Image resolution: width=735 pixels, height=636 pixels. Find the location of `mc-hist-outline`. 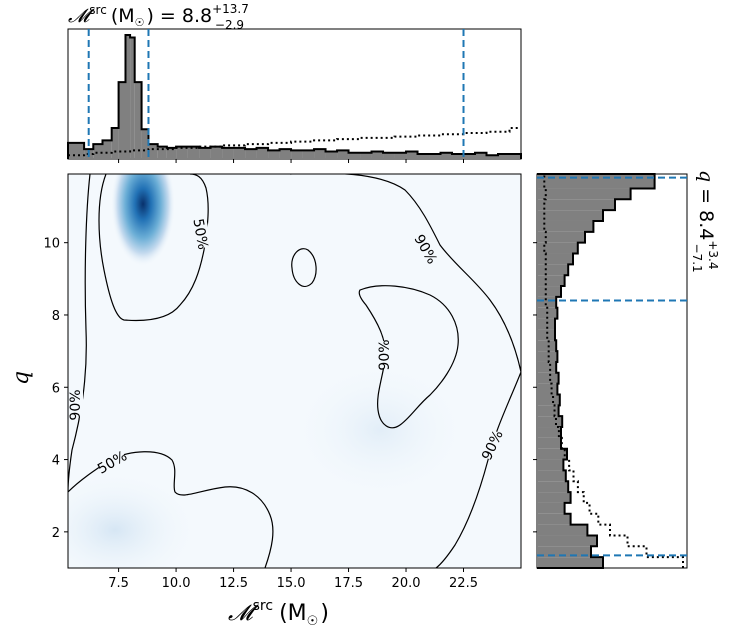

mc-hist-outline is located at coordinates (294, 96).